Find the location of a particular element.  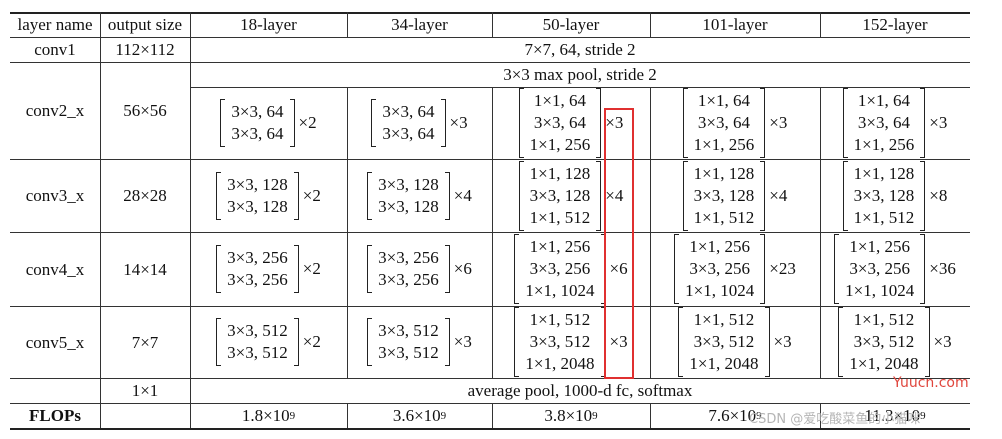

conv3-name: conv3_x is located at coordinates (55, 195).